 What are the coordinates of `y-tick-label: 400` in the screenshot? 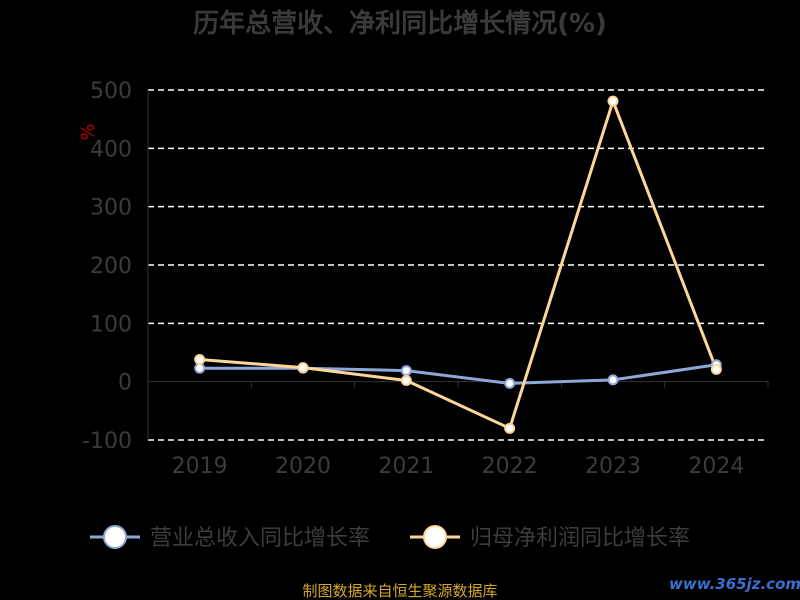 It's located at (111, 149).